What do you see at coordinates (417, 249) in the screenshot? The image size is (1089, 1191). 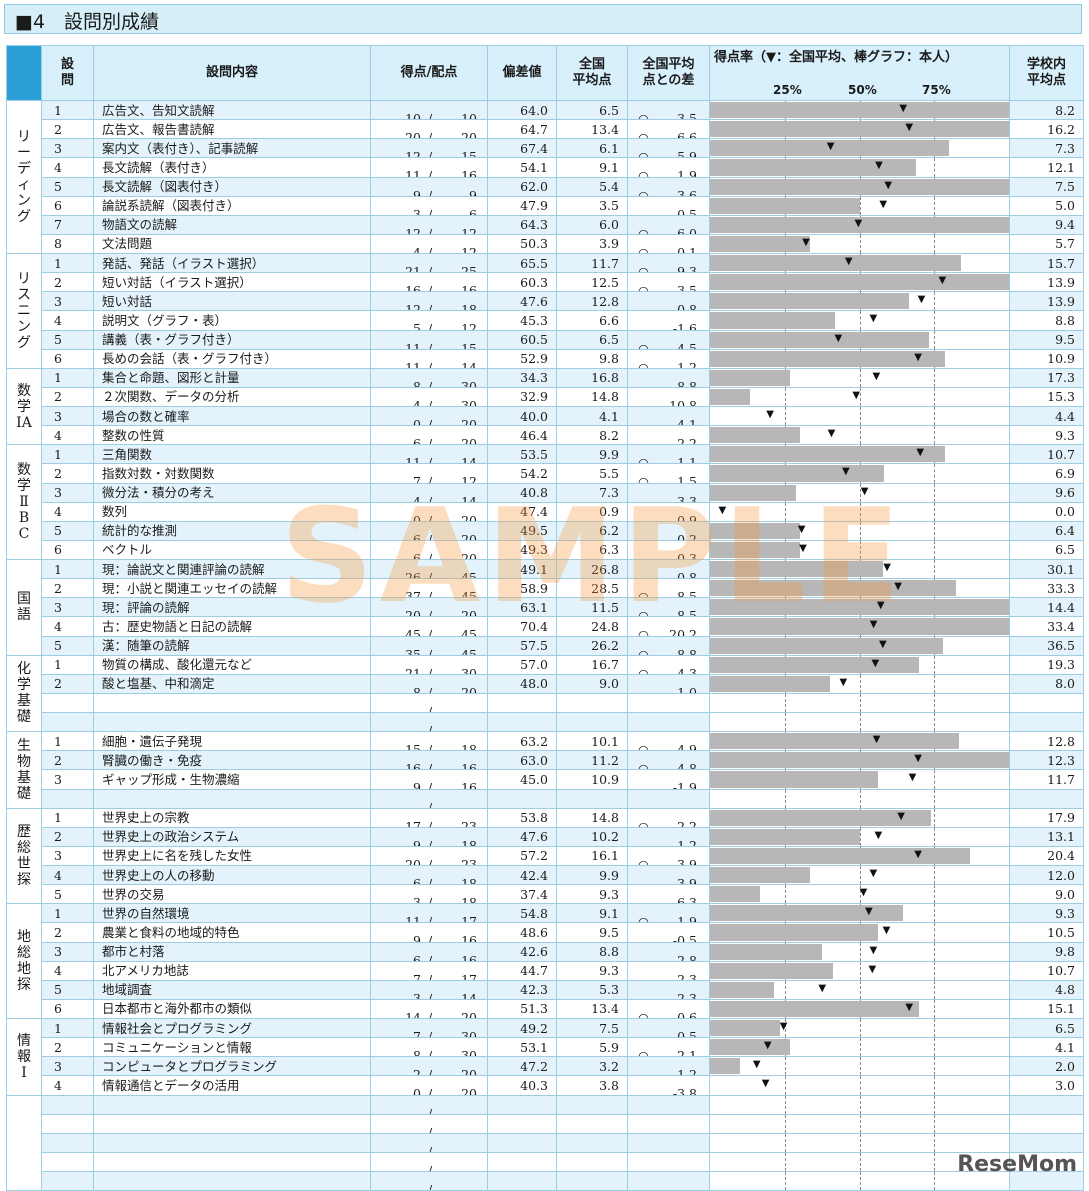 I see `score-got: 4` at bounding box center [417, 249].